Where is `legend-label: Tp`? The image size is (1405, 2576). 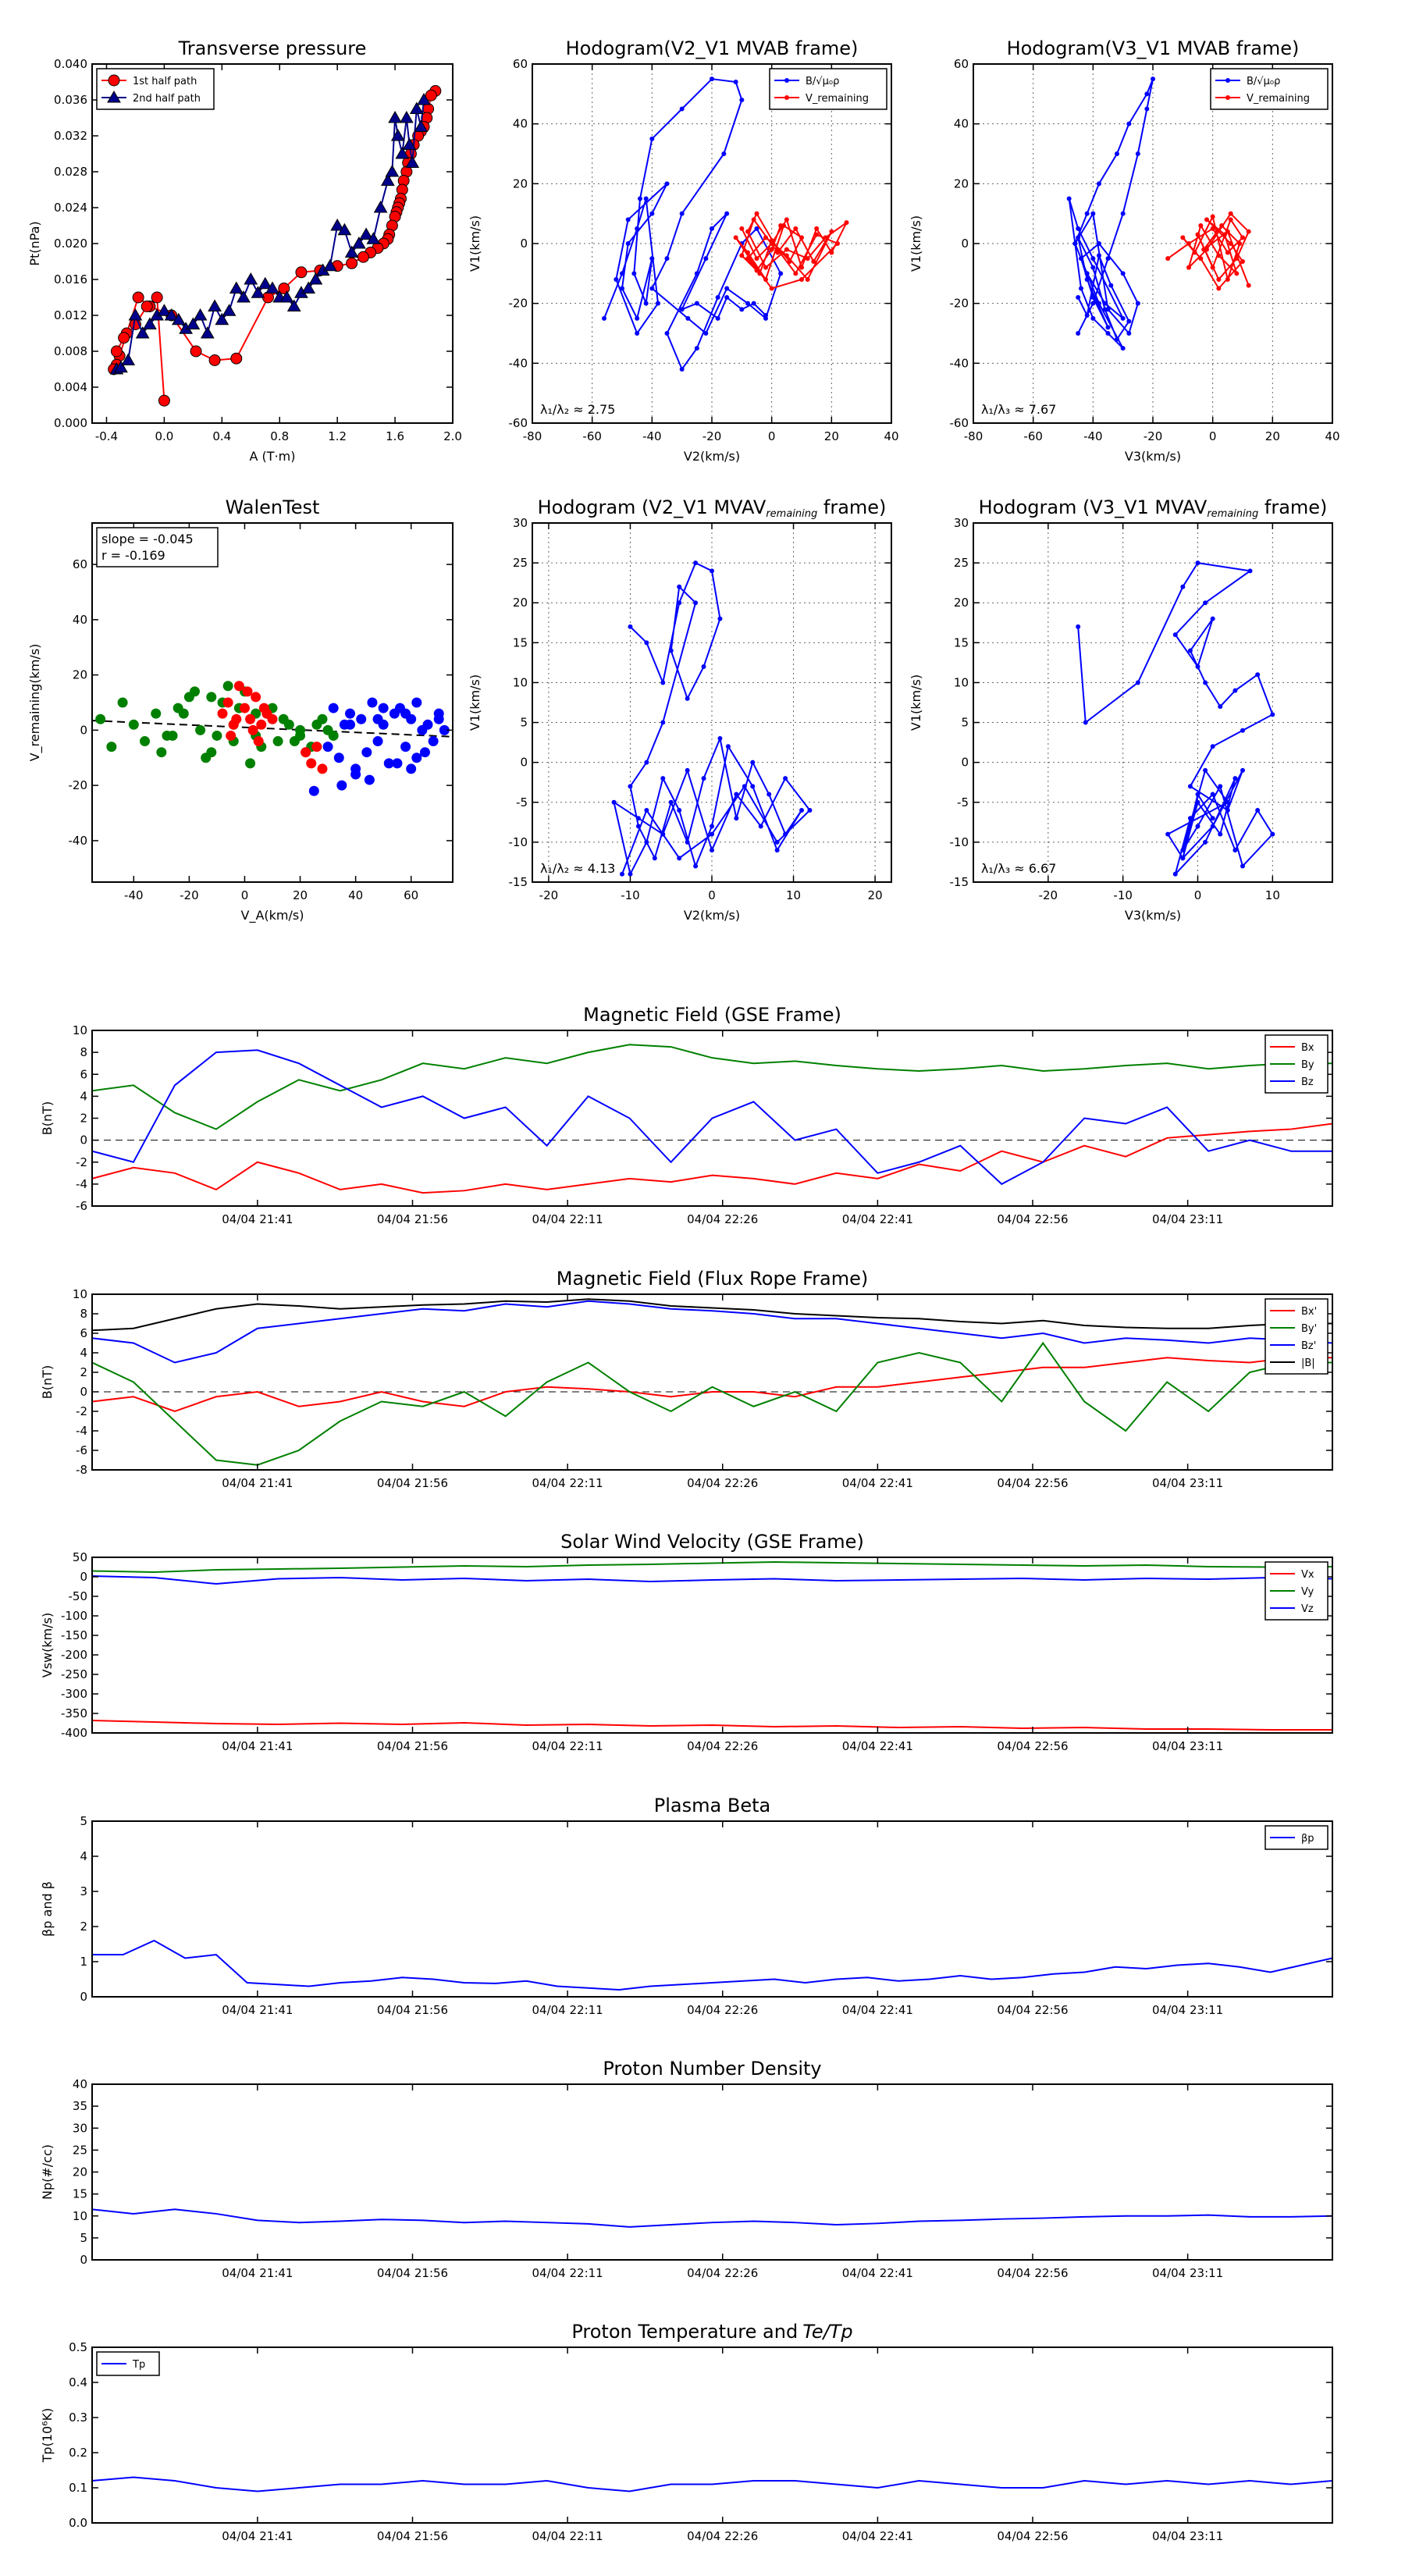
legend-label: Tp is located at coordinates (138, 2365).